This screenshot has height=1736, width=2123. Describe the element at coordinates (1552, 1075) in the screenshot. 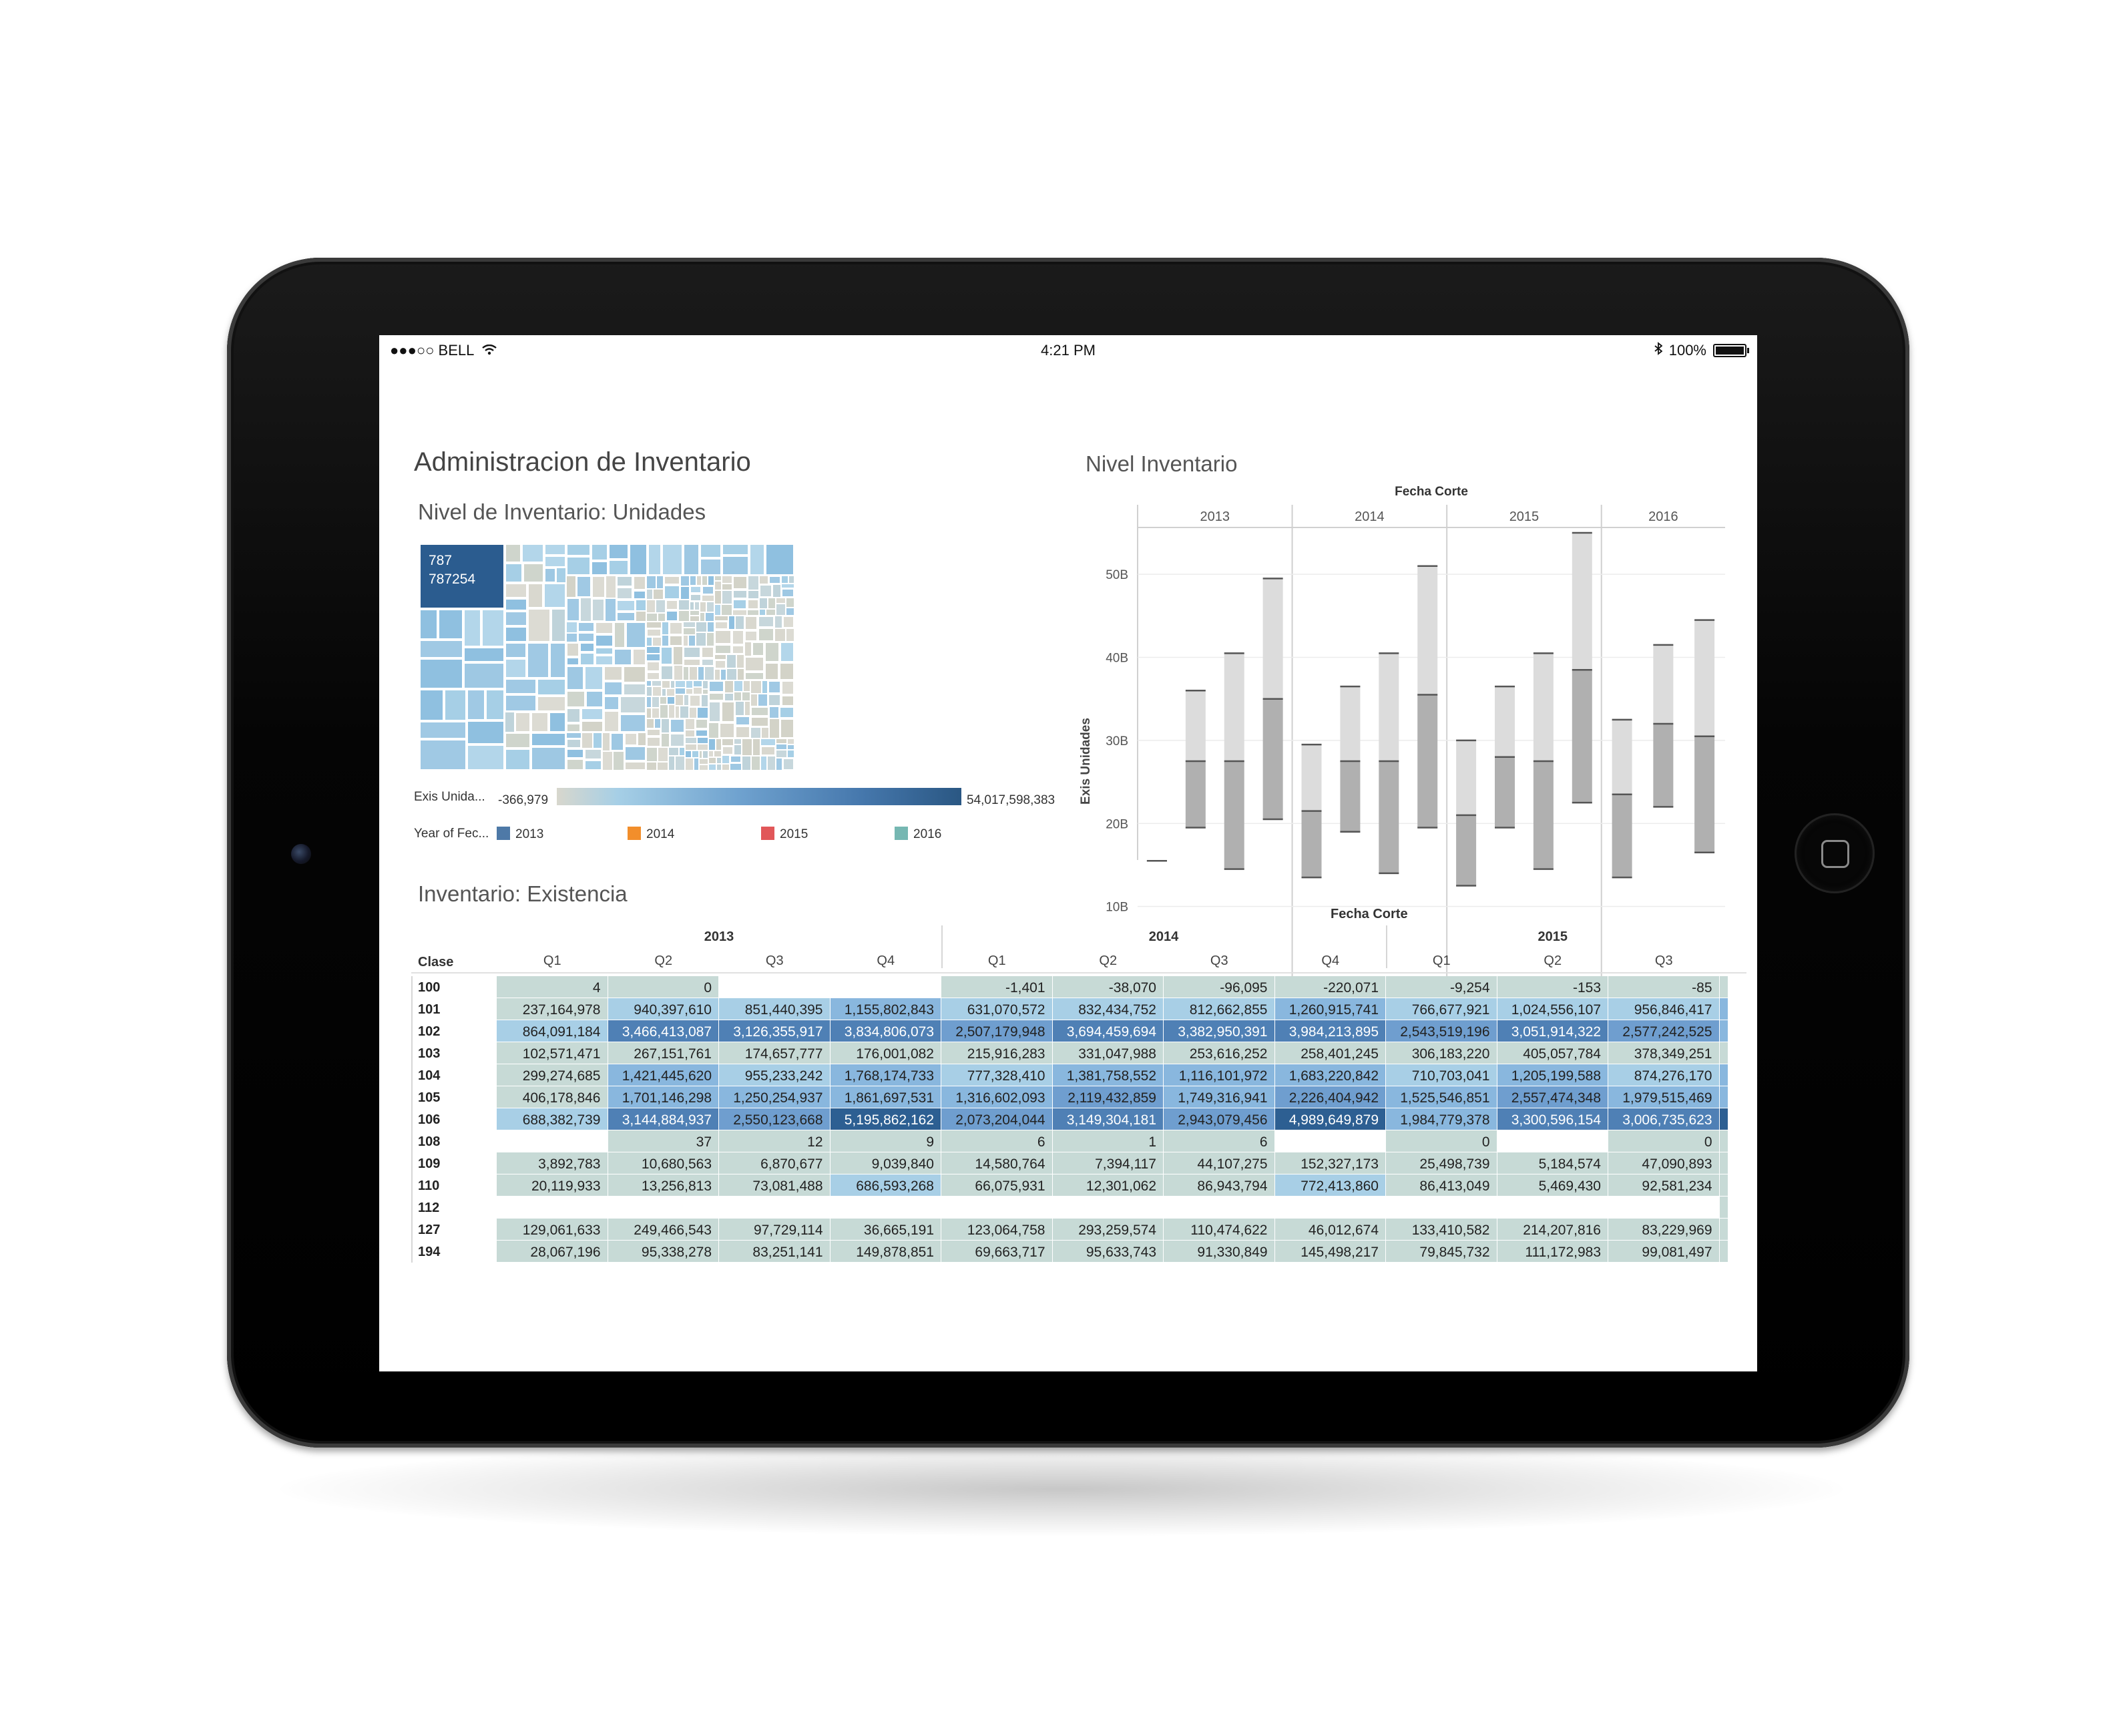

I see `table-cell: 1,205,199,588` at that location.